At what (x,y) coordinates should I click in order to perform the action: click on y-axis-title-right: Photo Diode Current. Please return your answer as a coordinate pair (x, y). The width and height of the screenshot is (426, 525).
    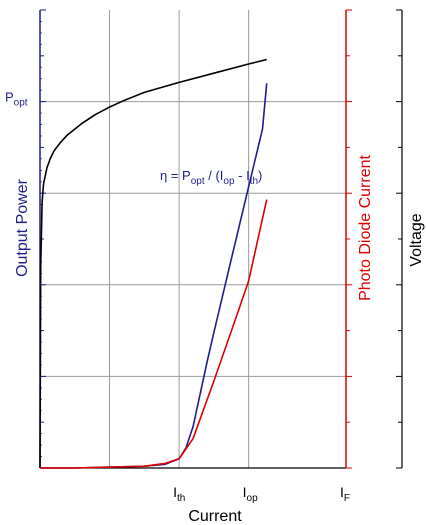
    Looking at the image, I should click on (365, 228).